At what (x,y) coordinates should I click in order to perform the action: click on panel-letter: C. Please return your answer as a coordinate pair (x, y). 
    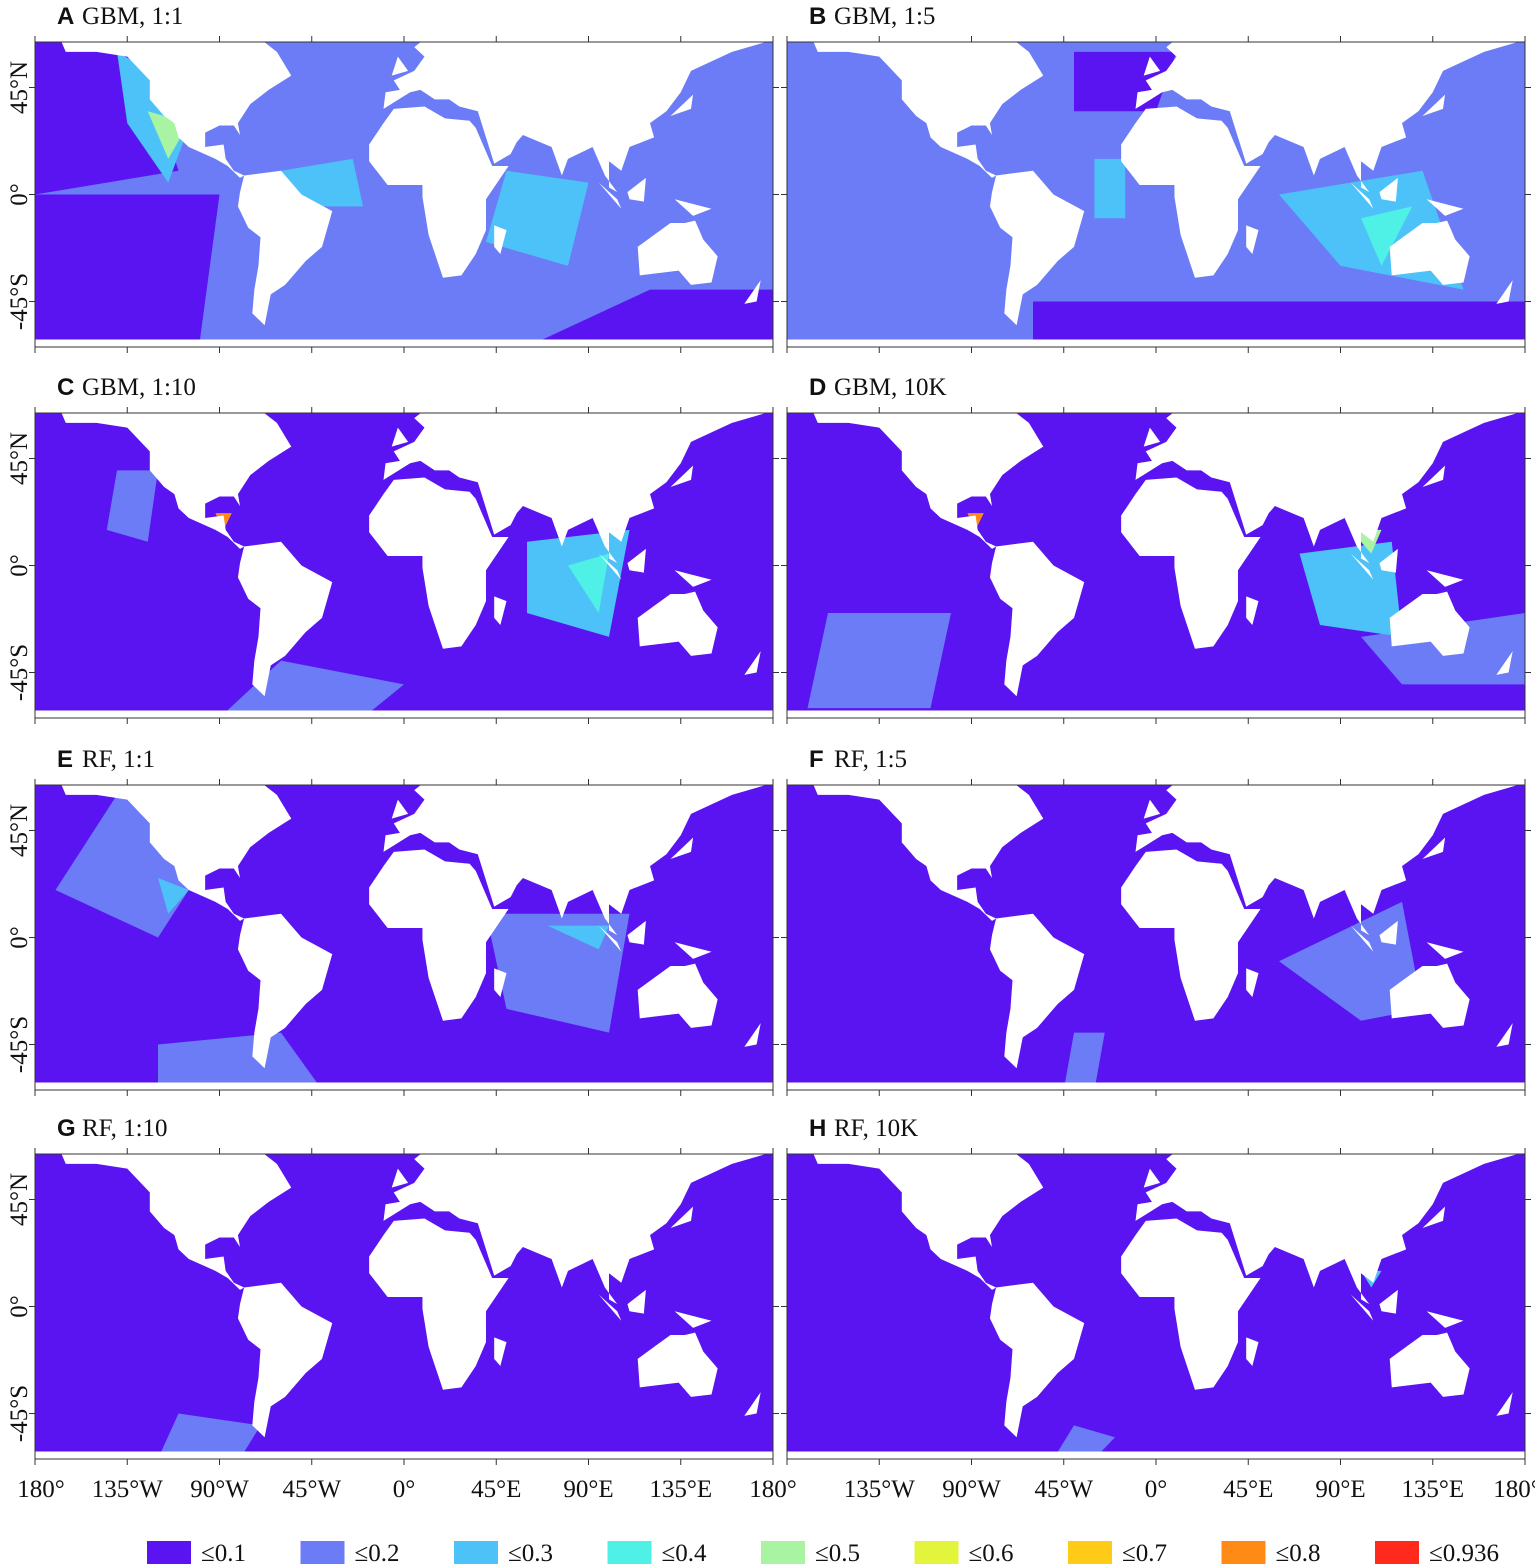
    Looking at the image, I should click on (65, 387).